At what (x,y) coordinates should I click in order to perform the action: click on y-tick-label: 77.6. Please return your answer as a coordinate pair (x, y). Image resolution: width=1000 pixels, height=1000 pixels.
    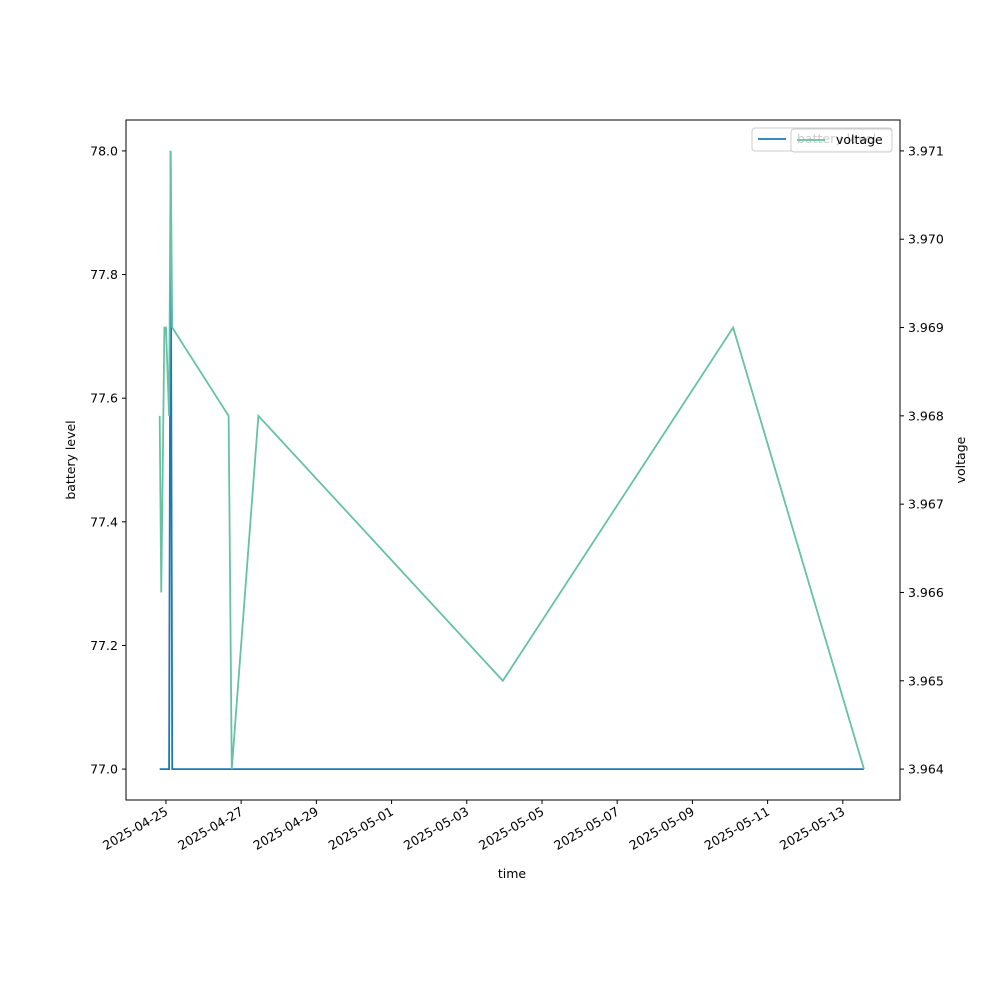
    Looking at the image, I should click on (104, 398).